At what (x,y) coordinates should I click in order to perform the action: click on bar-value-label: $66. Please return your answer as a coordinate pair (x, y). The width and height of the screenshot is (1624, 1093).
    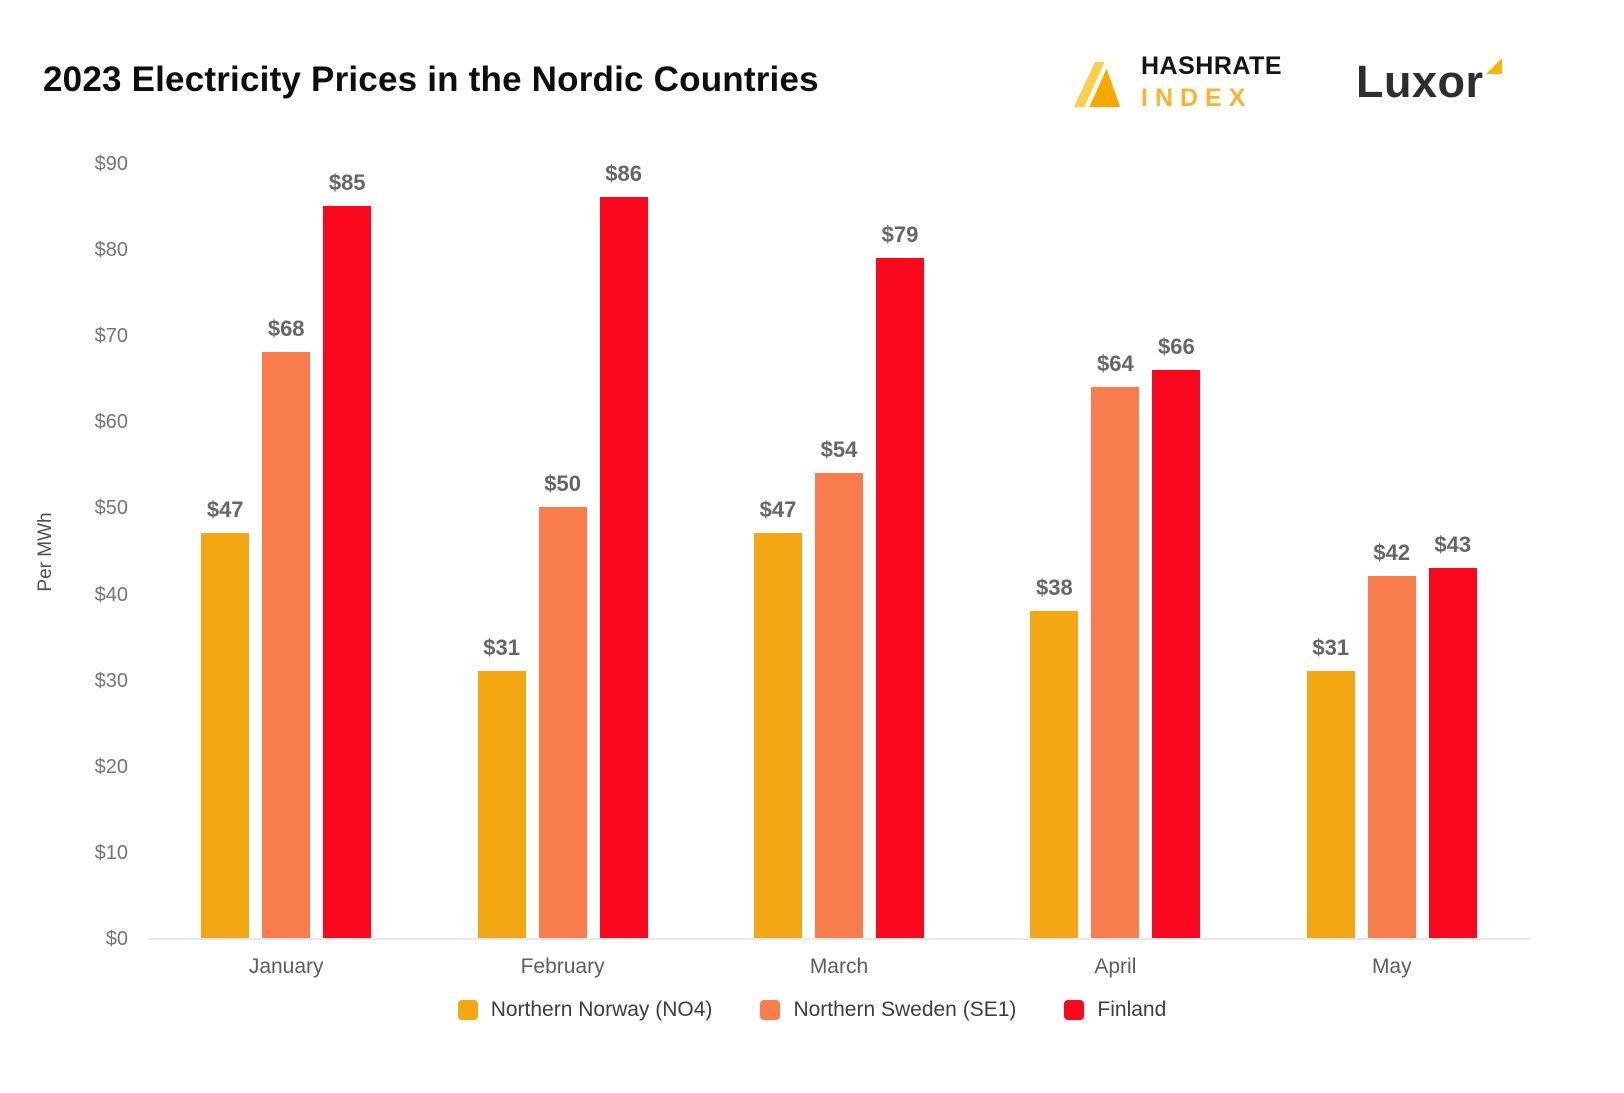
    Looking at the image, I should click on (1176, 346).